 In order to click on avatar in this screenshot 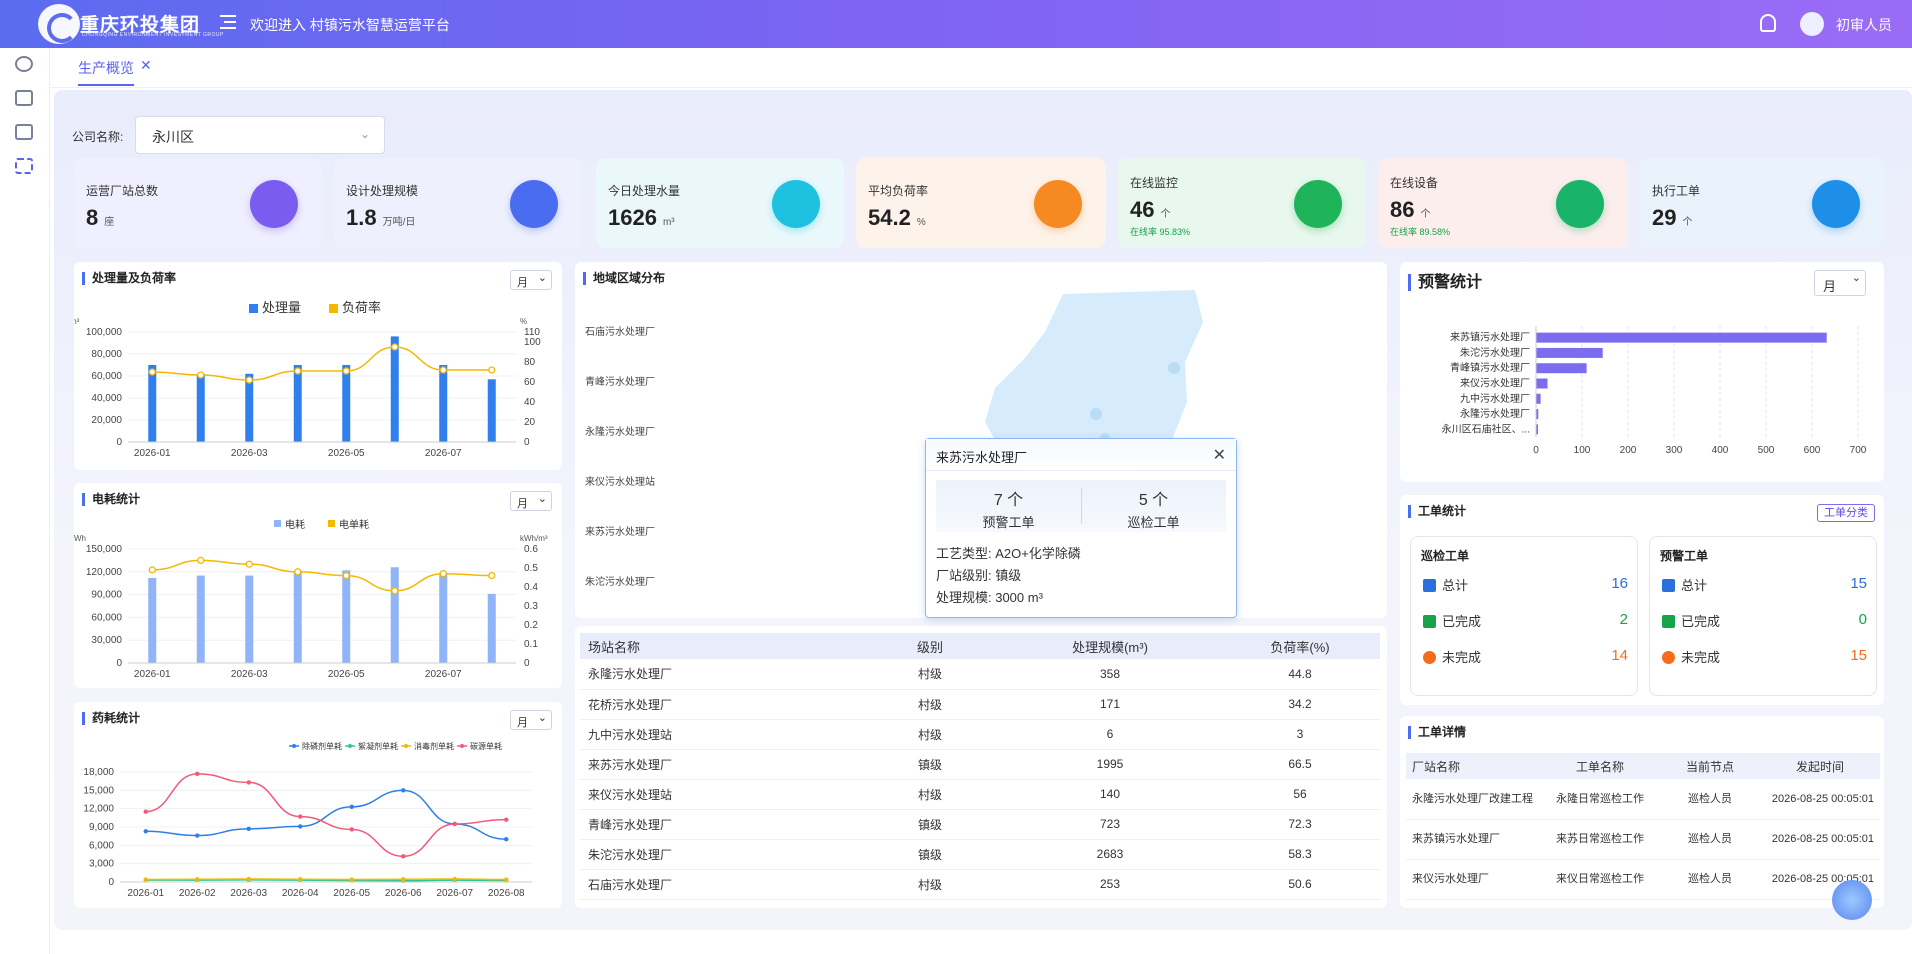, I will do `click(1812, 24)`.